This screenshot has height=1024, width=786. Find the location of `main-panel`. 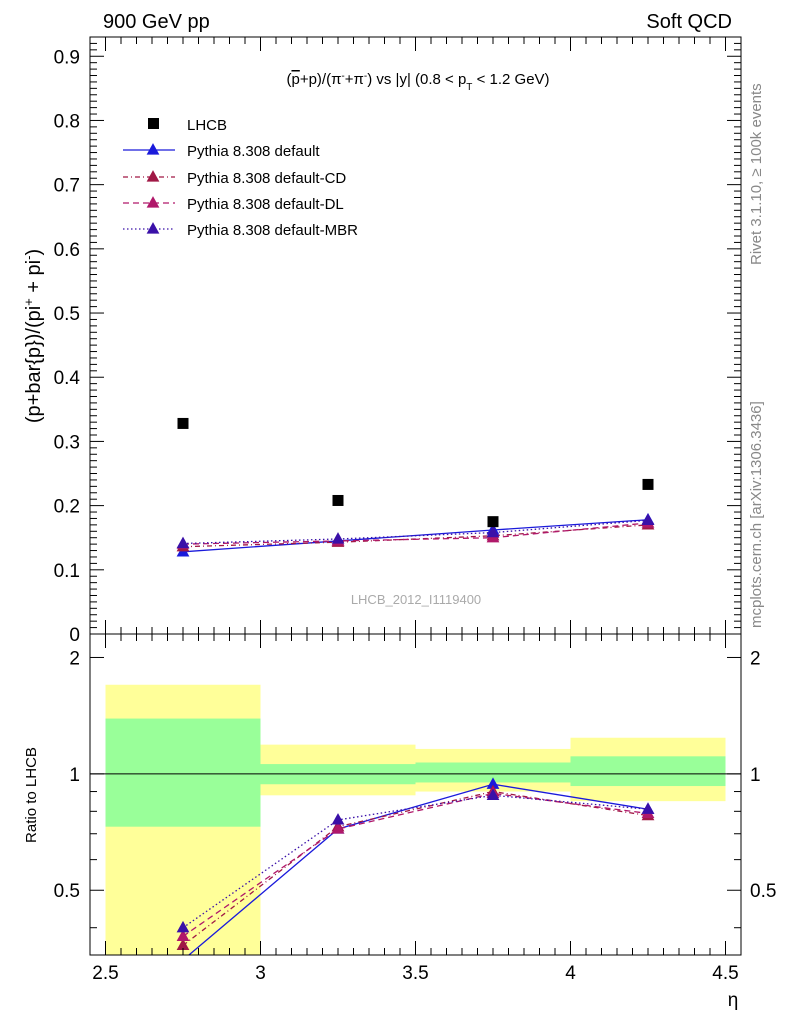

main-panel is located at coordinates (415, 487).